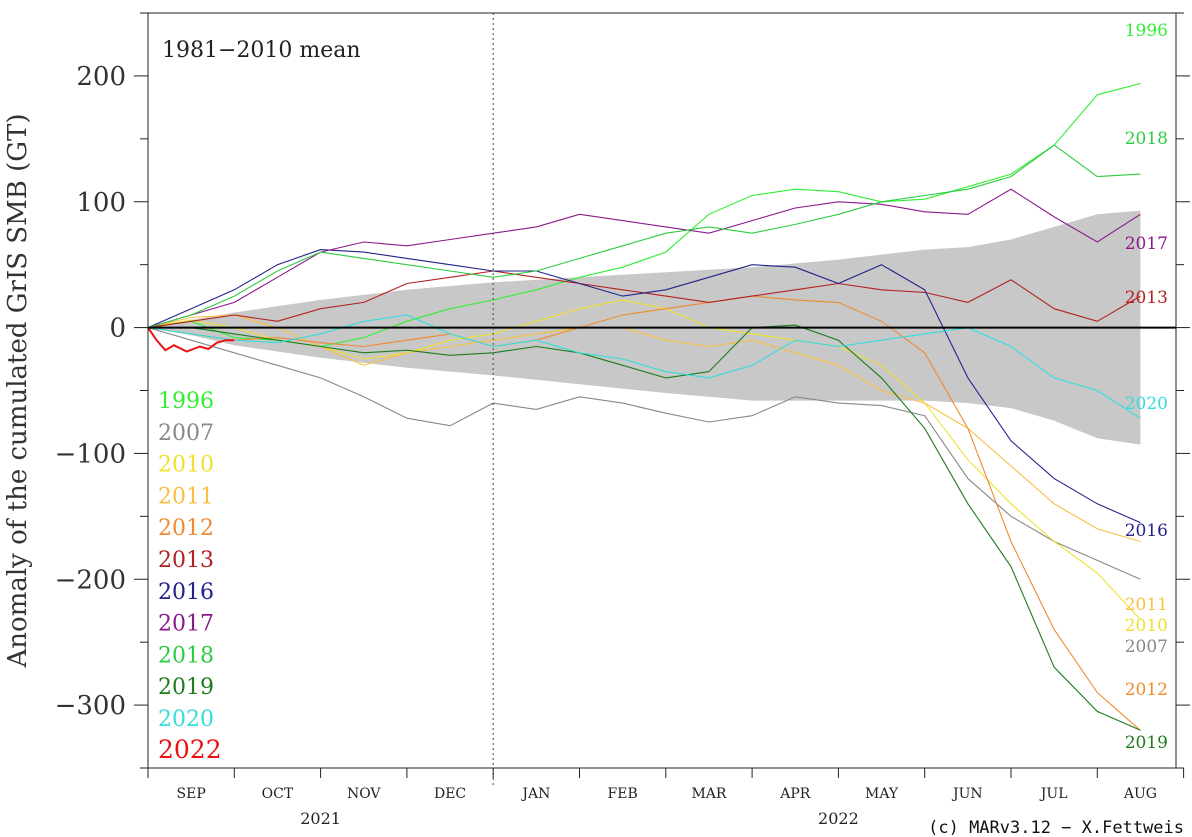  Describe the element at coordinates (795, 794) in the screenshot. I see `month-label: APR` at that location.